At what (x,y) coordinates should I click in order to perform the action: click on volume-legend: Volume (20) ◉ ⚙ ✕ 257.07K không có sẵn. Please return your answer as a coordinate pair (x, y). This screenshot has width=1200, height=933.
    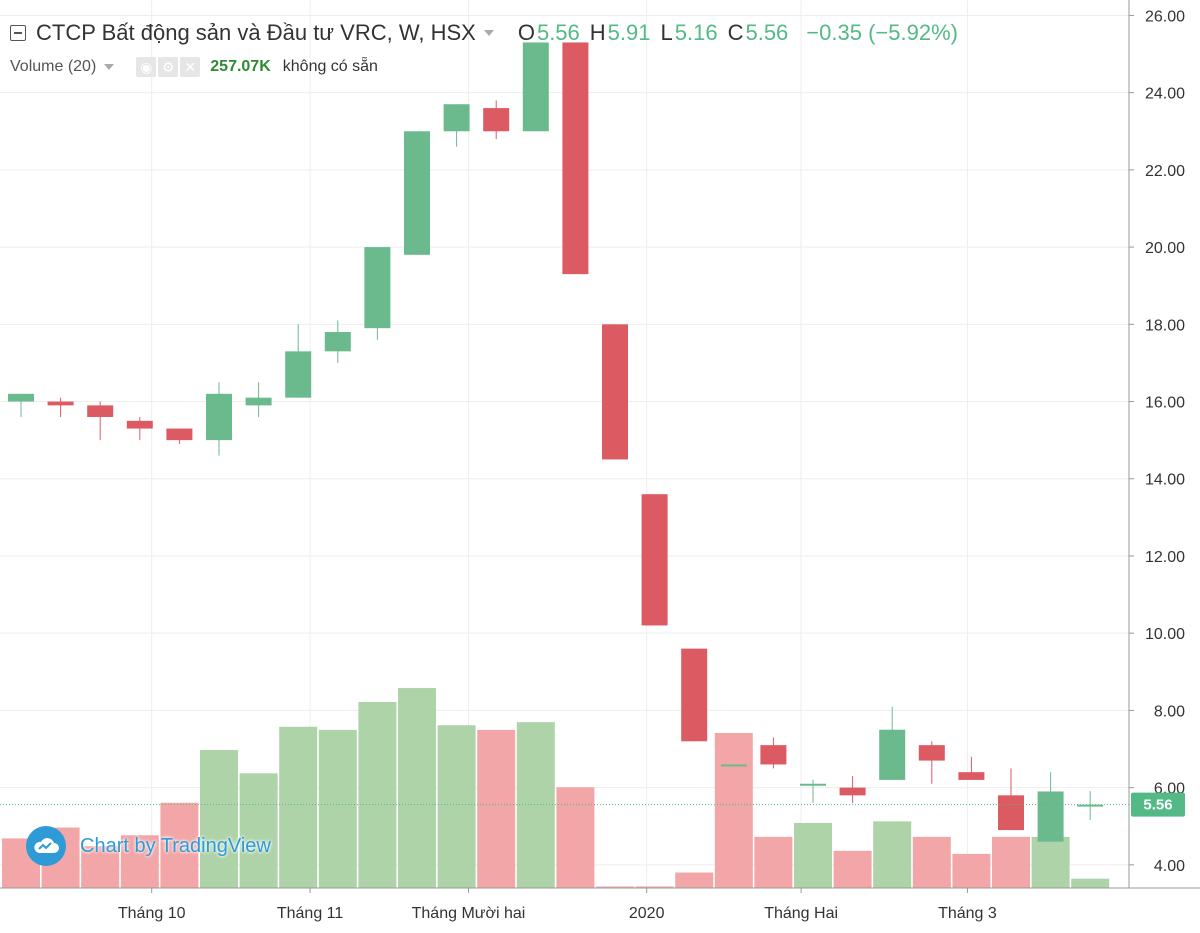
    Looking at the image, I should click on (194, 67).